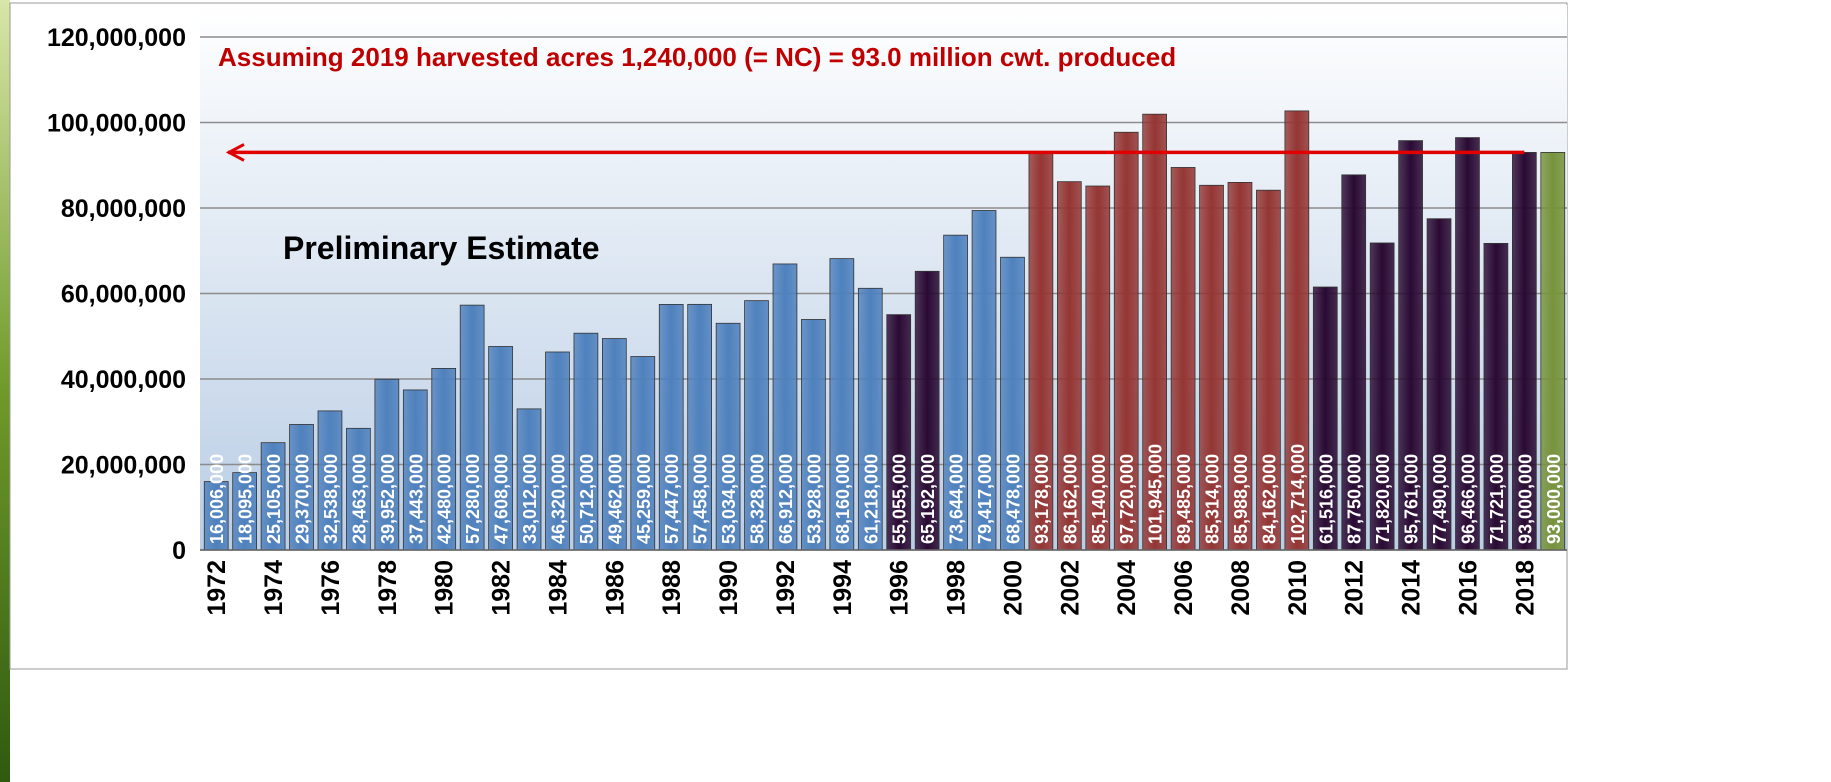 This screenshot has width=1831, height=782. I want to click on value-label: 28,463,000, so click(359, 499).